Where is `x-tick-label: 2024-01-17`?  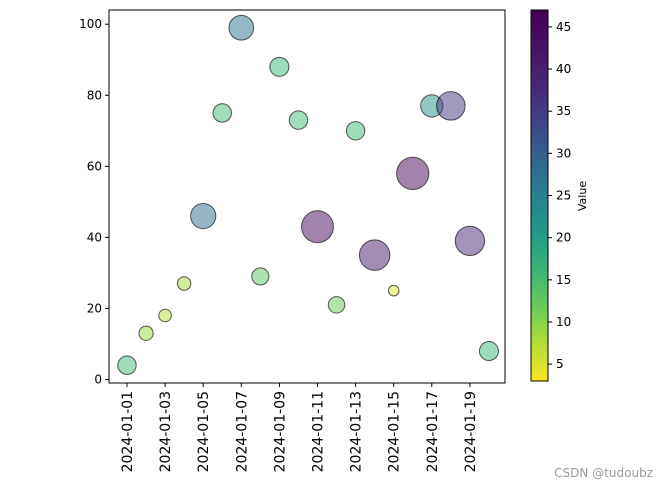 x-tick-label: 2024-01-17 is located at coordinates (433, 431).